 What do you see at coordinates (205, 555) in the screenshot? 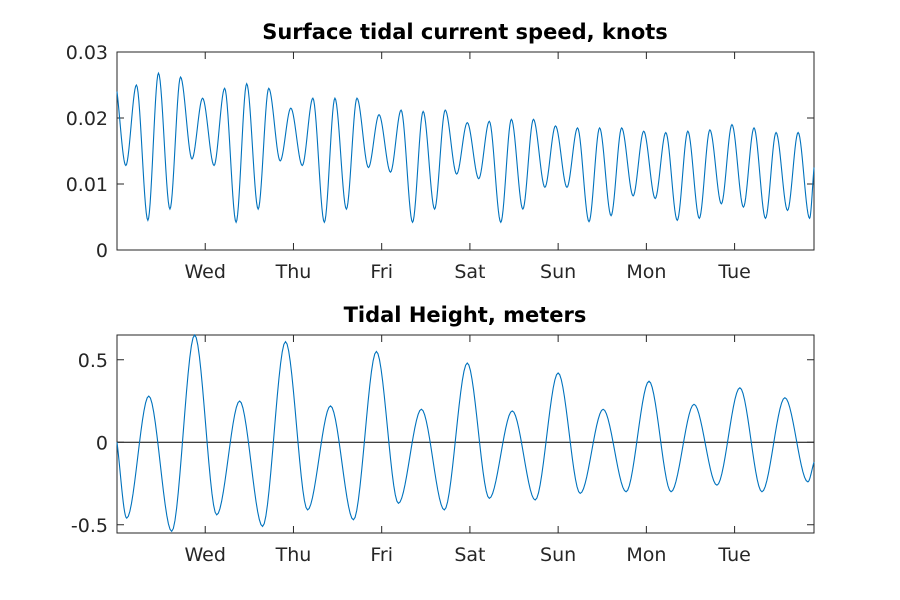
I see `tidal-height-xtick-label: Wed` at bounding box center [205, 555].